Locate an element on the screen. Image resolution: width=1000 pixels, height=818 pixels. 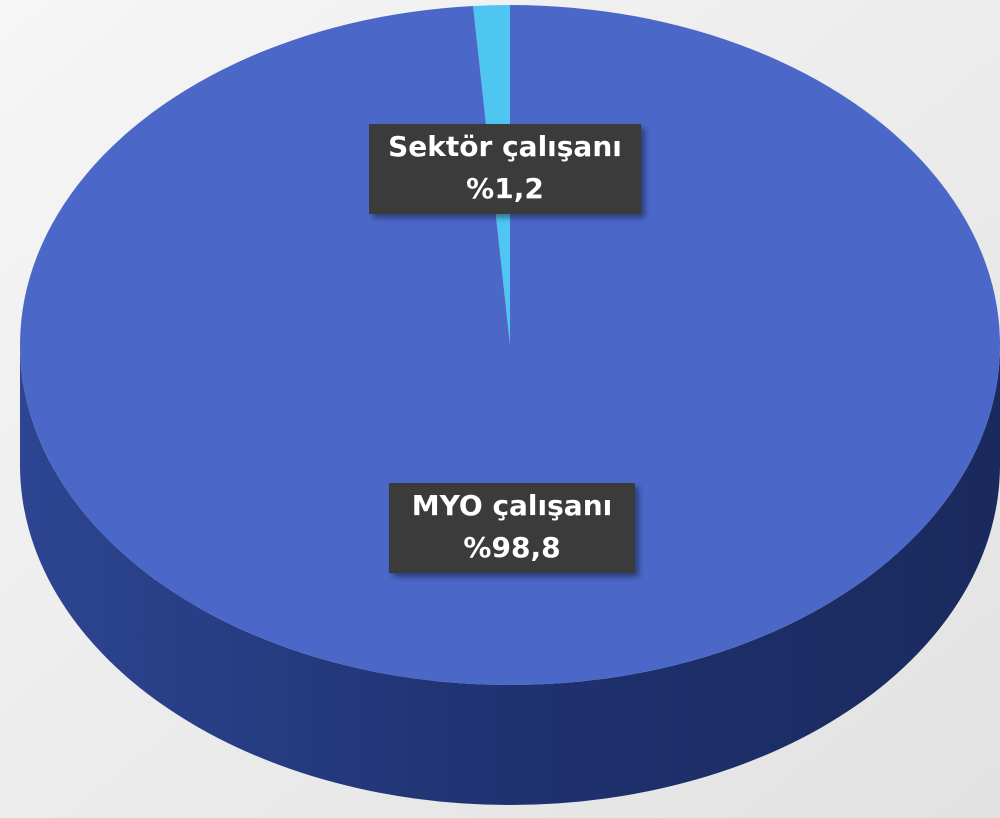
label-value: %98,8 is located at coordinates (511, 547).